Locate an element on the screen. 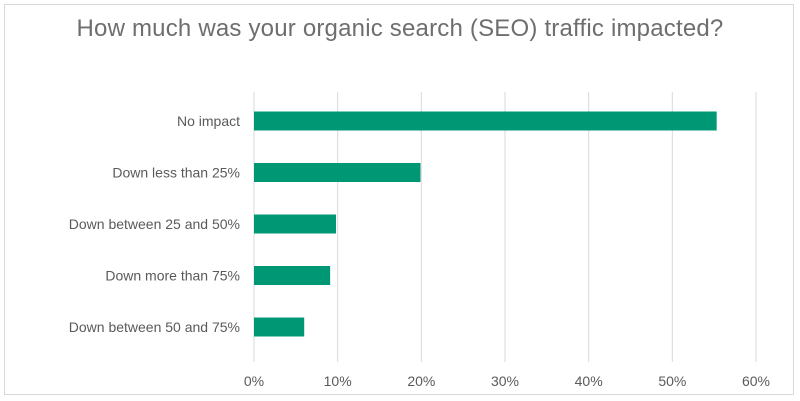  category-label: Down more than 75% is located at coordinates (172, 276).